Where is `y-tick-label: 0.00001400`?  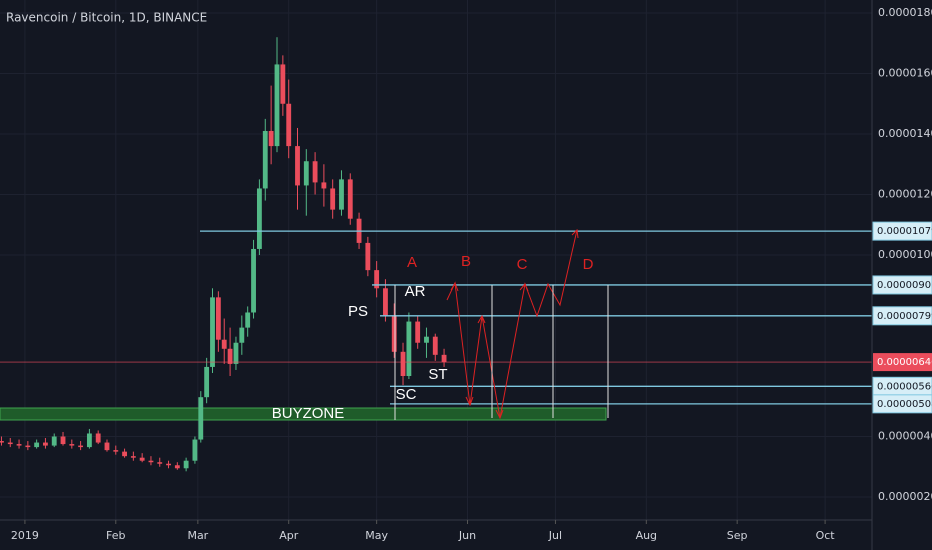 y-tick-label: 0.00001400 is located at coordinates (905, 133).